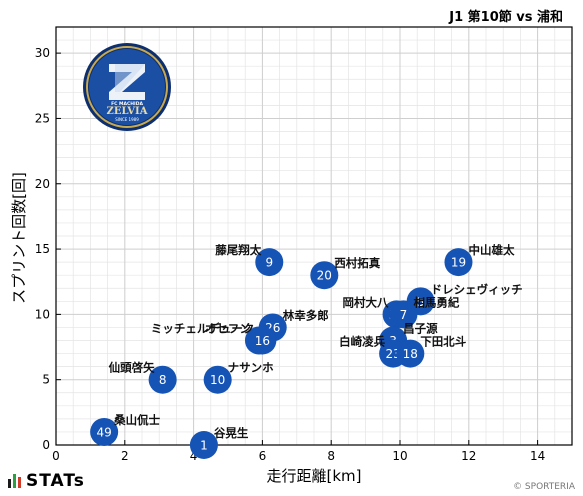 Image resolution: width=583 pixels, height=496 pixels. What do you see at coordinates (127, 104) in the screenshot?
I see `emblem-club-text: FC MACHIDA` at bounding box center [127, 104].